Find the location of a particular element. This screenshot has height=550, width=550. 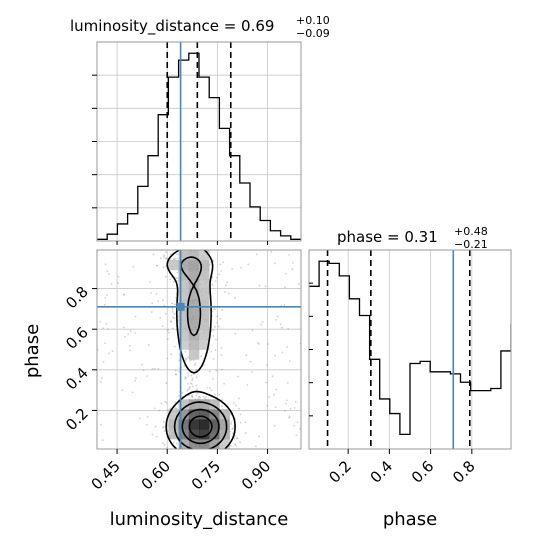

hist1-title-main: luminosity_distance = 0.69 is located at coordinates (172, 26).